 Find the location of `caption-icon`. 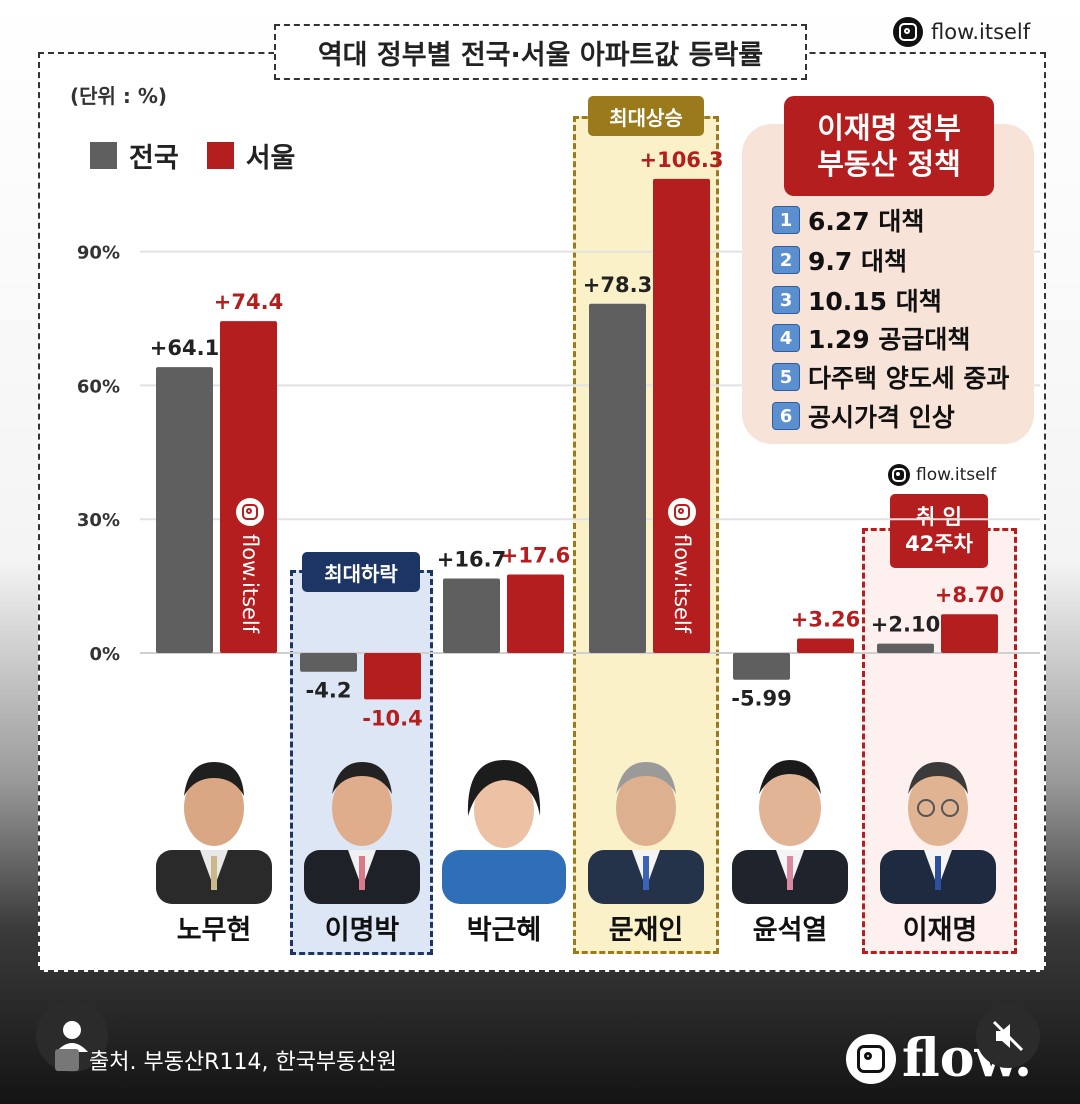

caption-icon is located at coordinates (67, 1060).